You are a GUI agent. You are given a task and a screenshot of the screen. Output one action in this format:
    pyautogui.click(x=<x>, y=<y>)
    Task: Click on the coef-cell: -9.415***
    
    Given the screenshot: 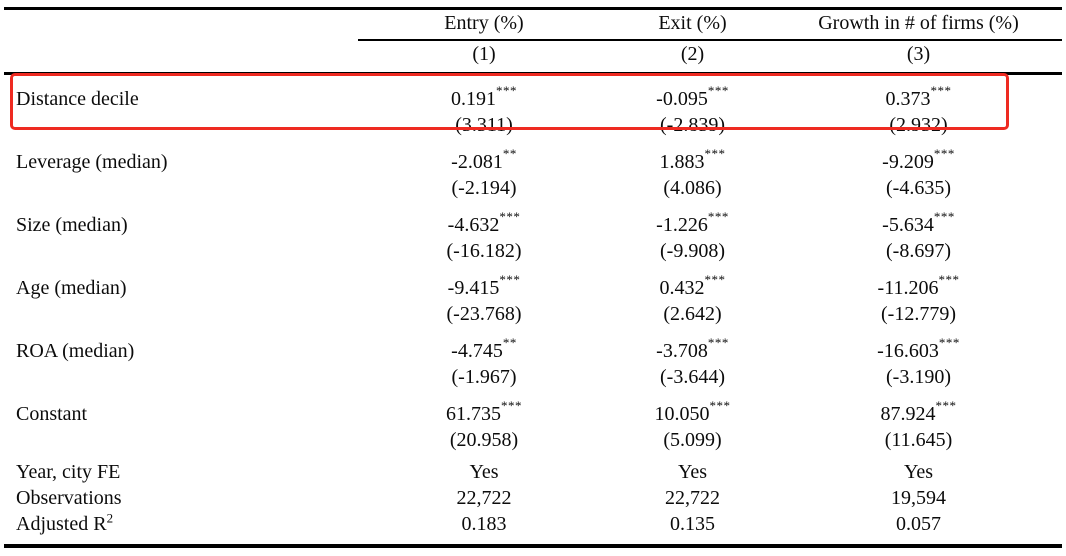 What is the action you would take?
    pyautogui.click(x=484, y=282)
    